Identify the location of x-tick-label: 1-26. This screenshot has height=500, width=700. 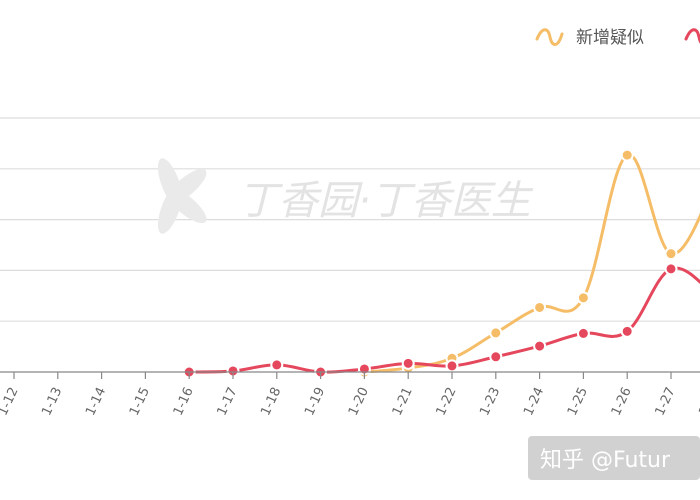
(622, 401).